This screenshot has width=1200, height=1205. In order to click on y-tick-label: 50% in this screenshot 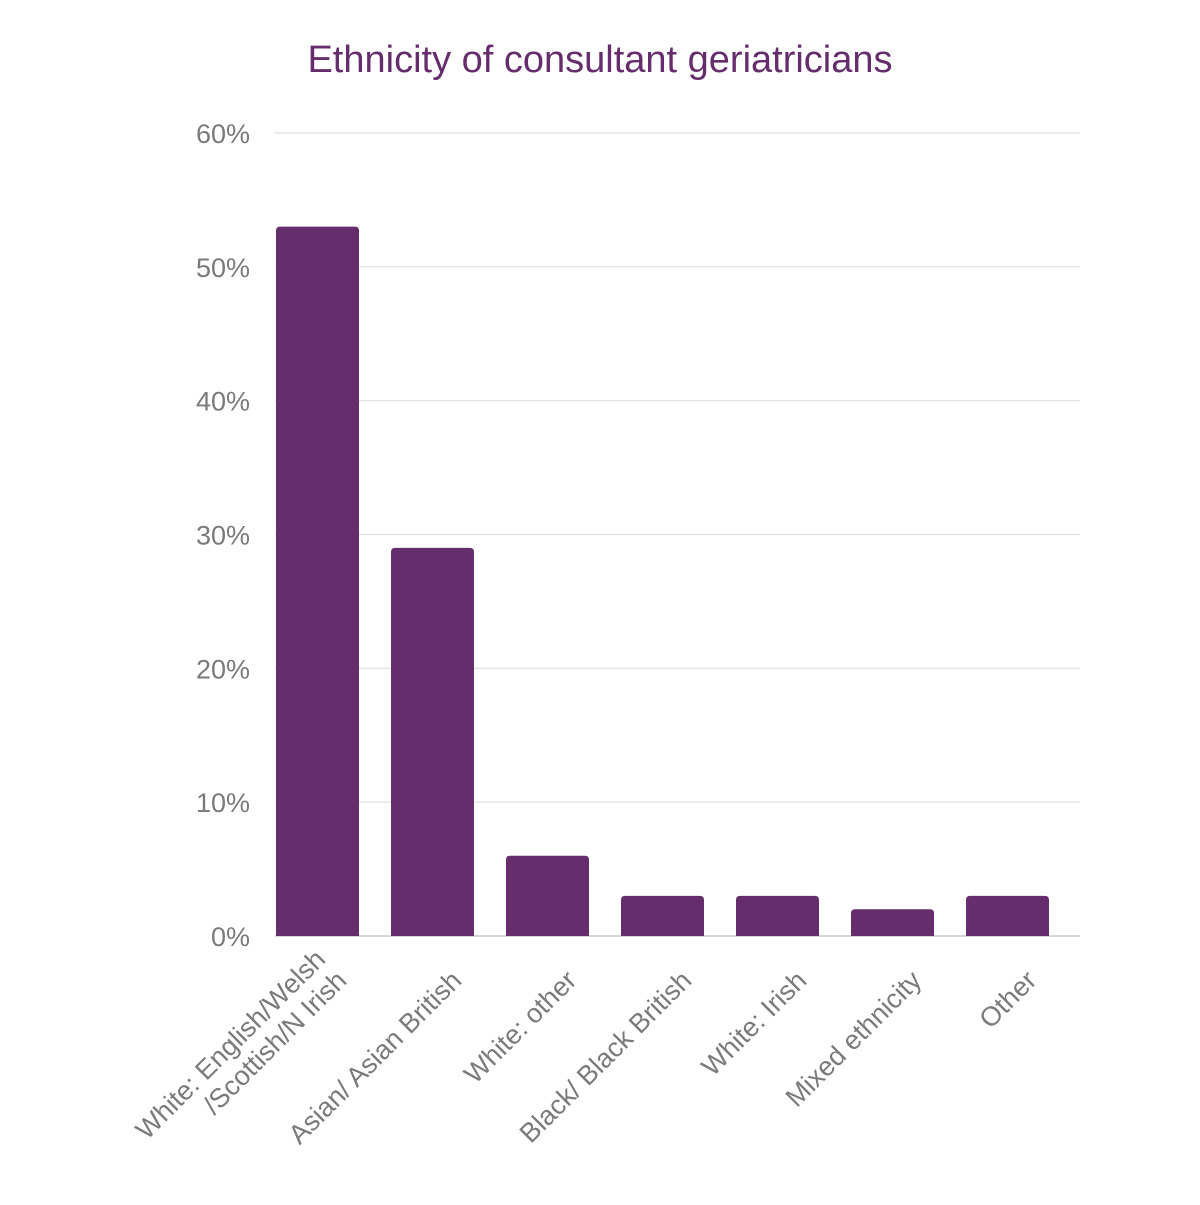, I will do `click(223, 268)`.